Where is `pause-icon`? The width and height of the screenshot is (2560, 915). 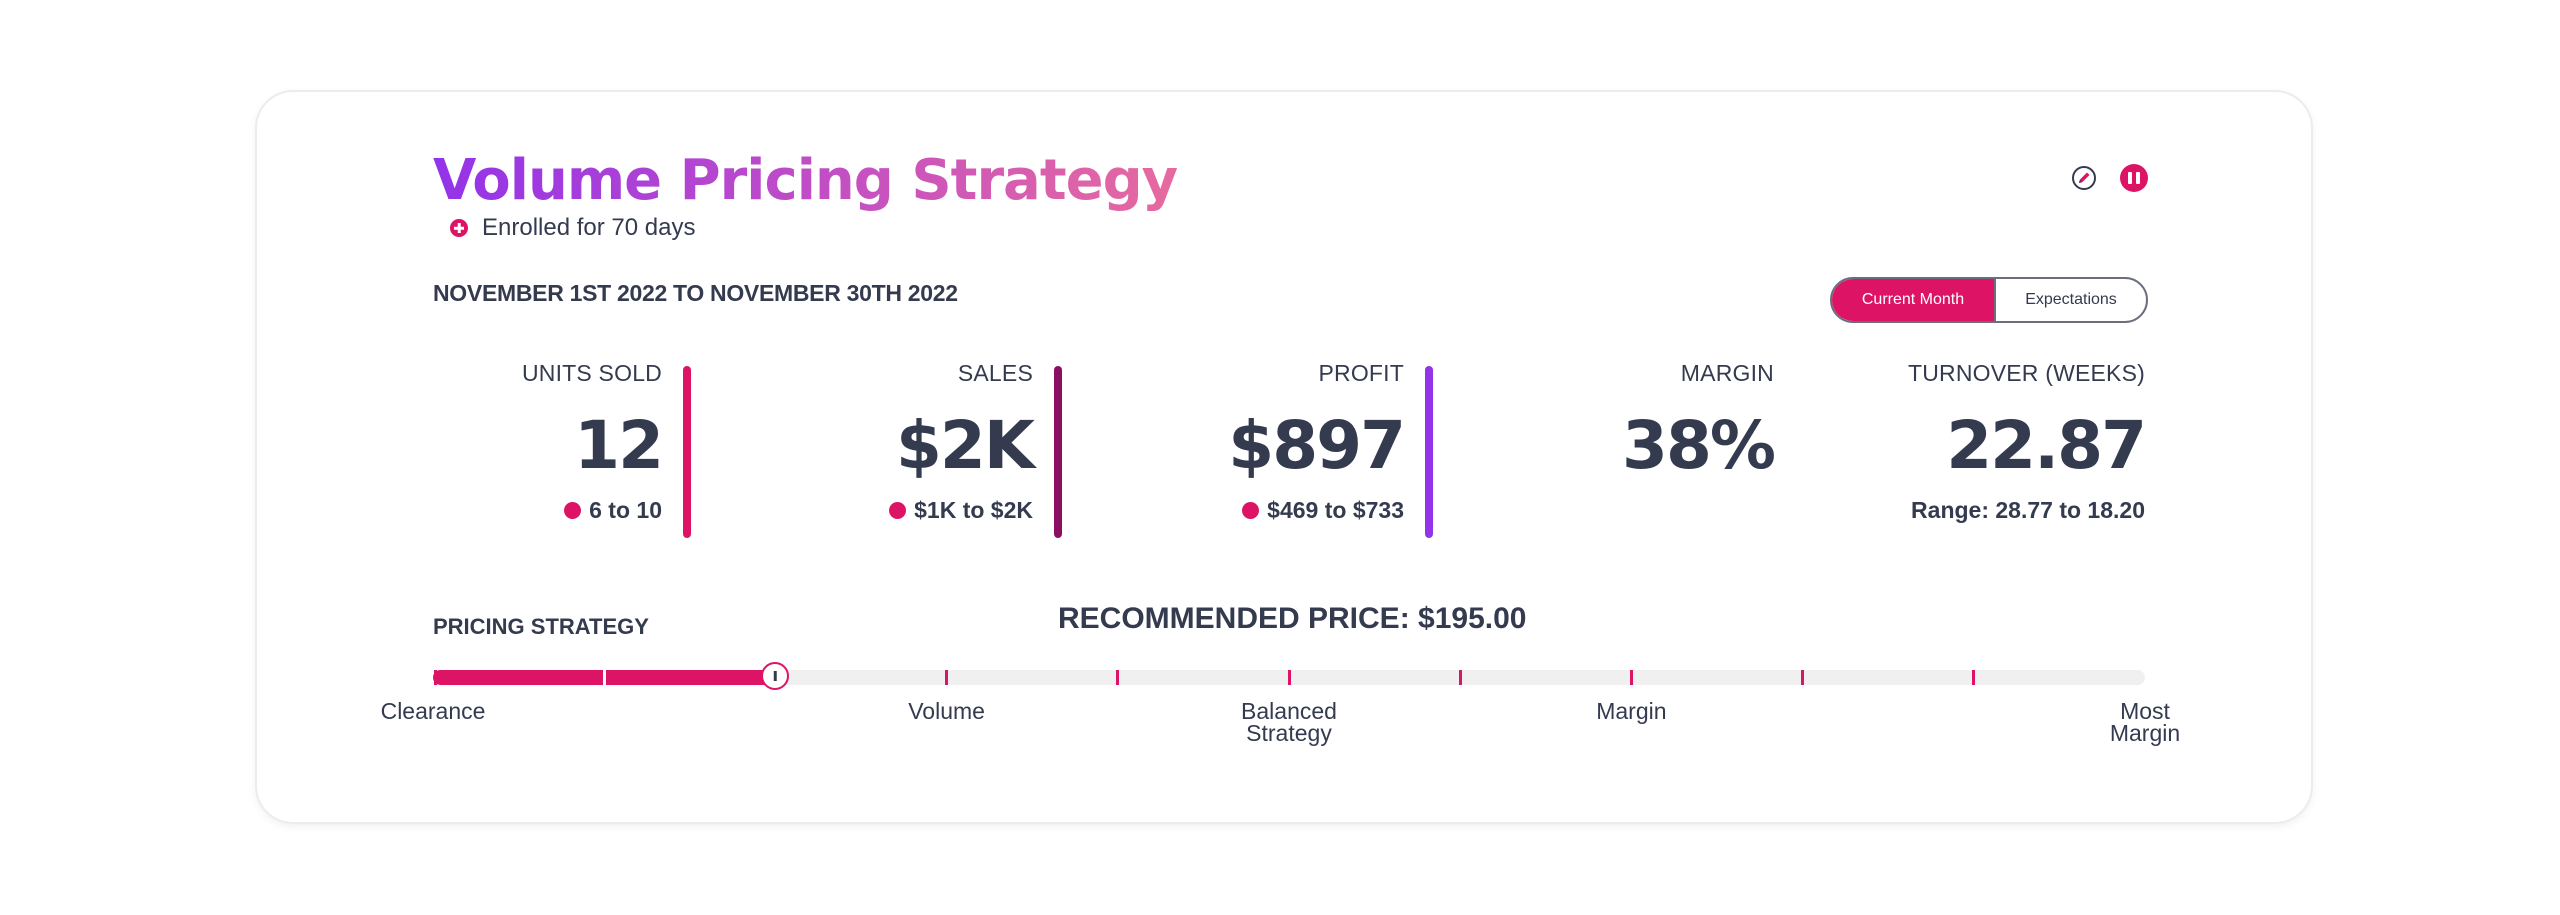
pause-icon is located at coordinates (2134, 178).